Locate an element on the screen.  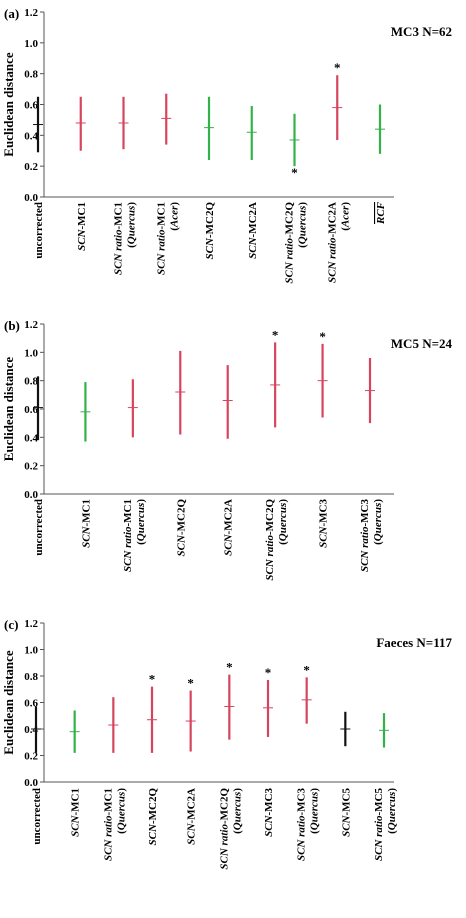
panel-label: (a) is located at coordinates (11, 13).